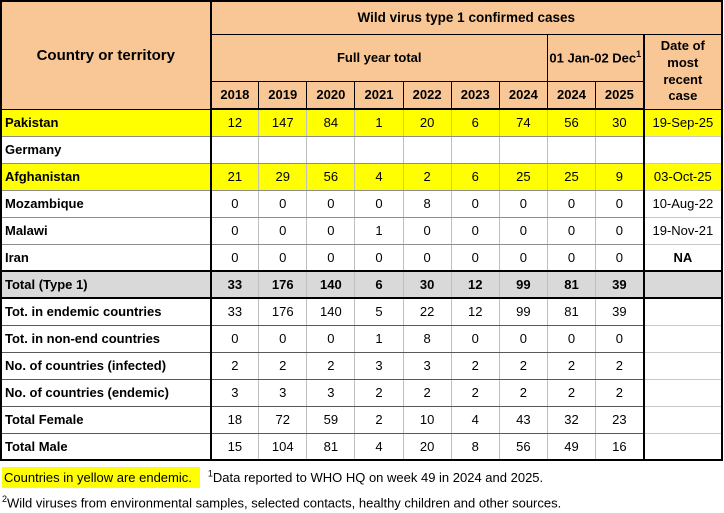 Image resolution: width=724 pixels, height=513 pixels. I want to click on value-cell: 4, so click(379, 447).